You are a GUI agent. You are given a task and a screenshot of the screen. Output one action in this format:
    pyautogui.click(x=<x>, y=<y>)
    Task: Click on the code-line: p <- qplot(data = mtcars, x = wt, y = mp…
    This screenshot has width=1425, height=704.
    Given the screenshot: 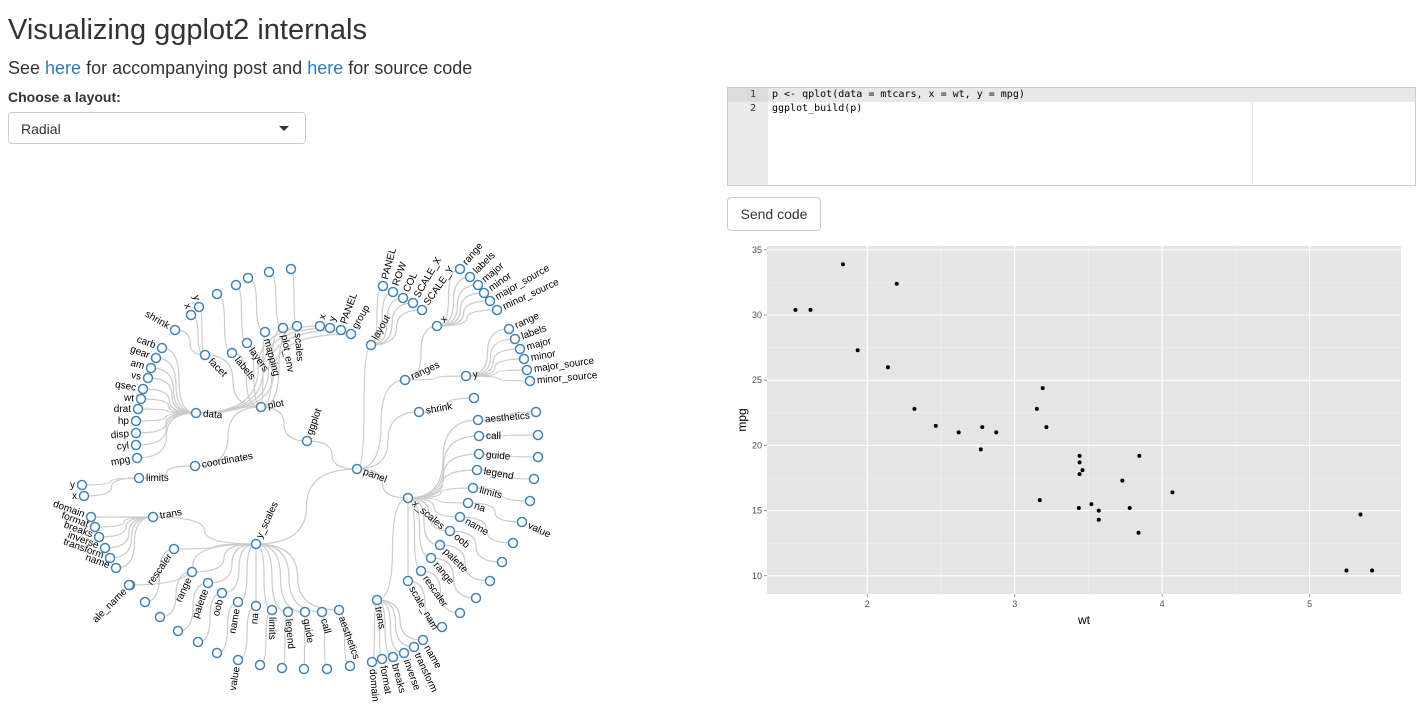 What is the action you would take?
    pyautogui.click(x=1091, y=95)
    